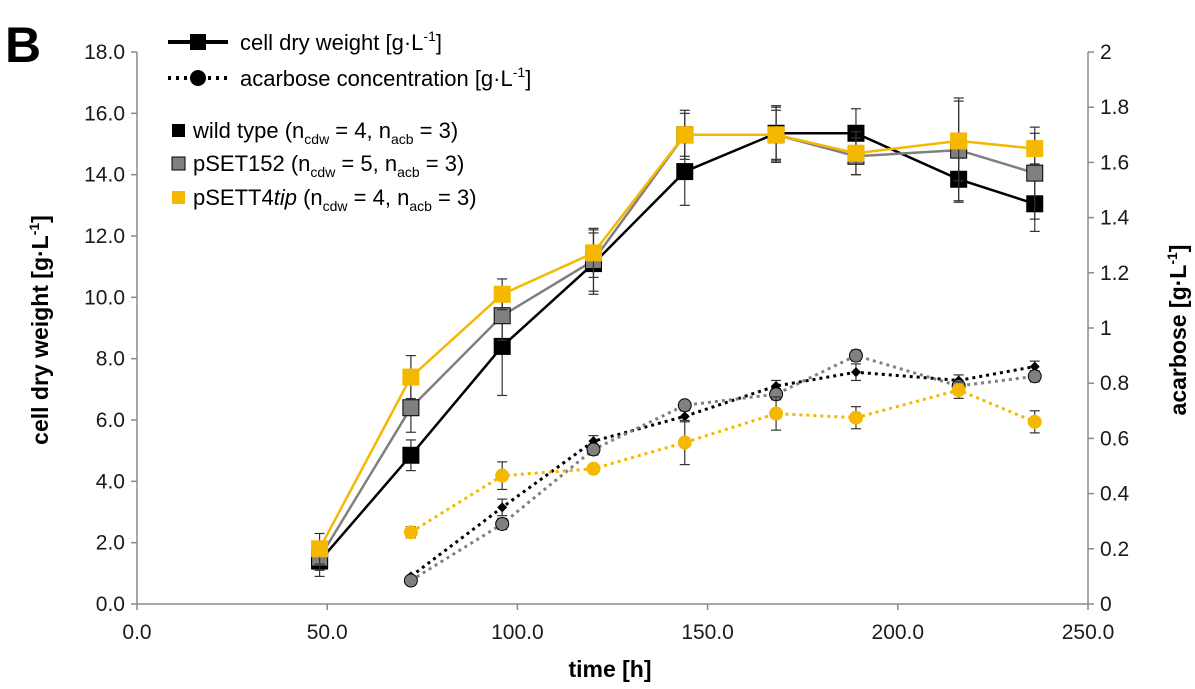  Describe the element at coordinates (1114, 383) in the screenshot. I see `y-right-tick-label: 0.8` at that location.